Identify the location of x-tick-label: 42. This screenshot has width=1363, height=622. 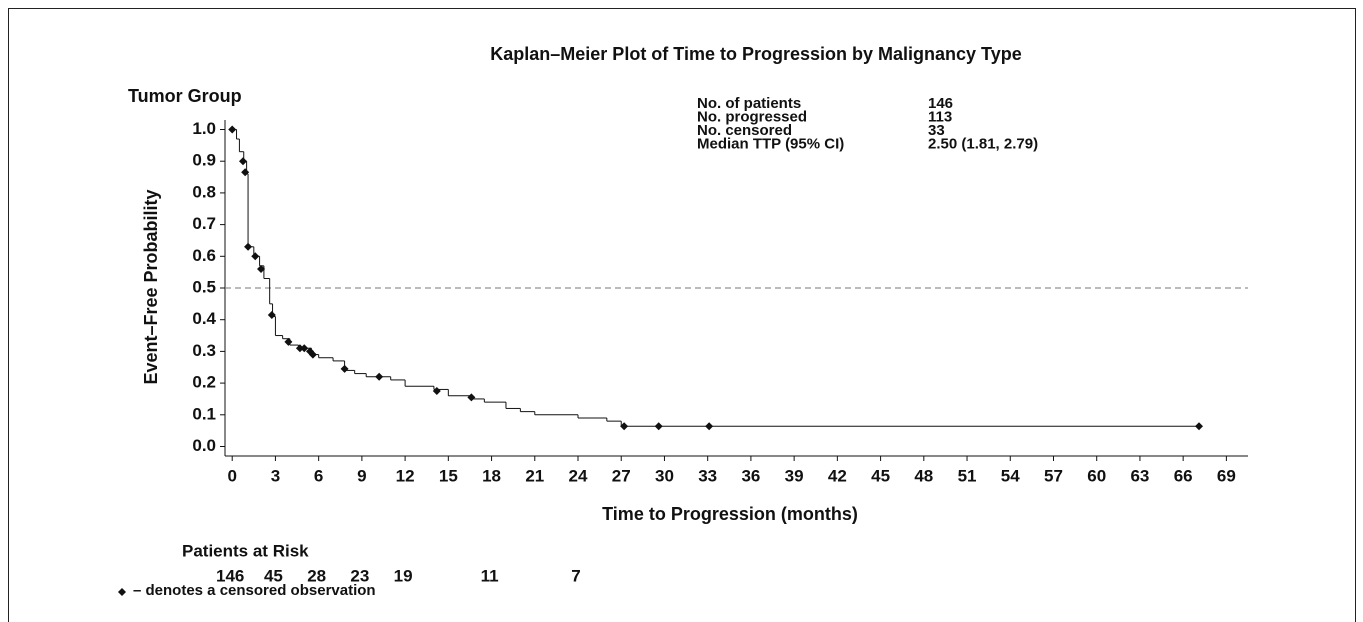
(837, 475).